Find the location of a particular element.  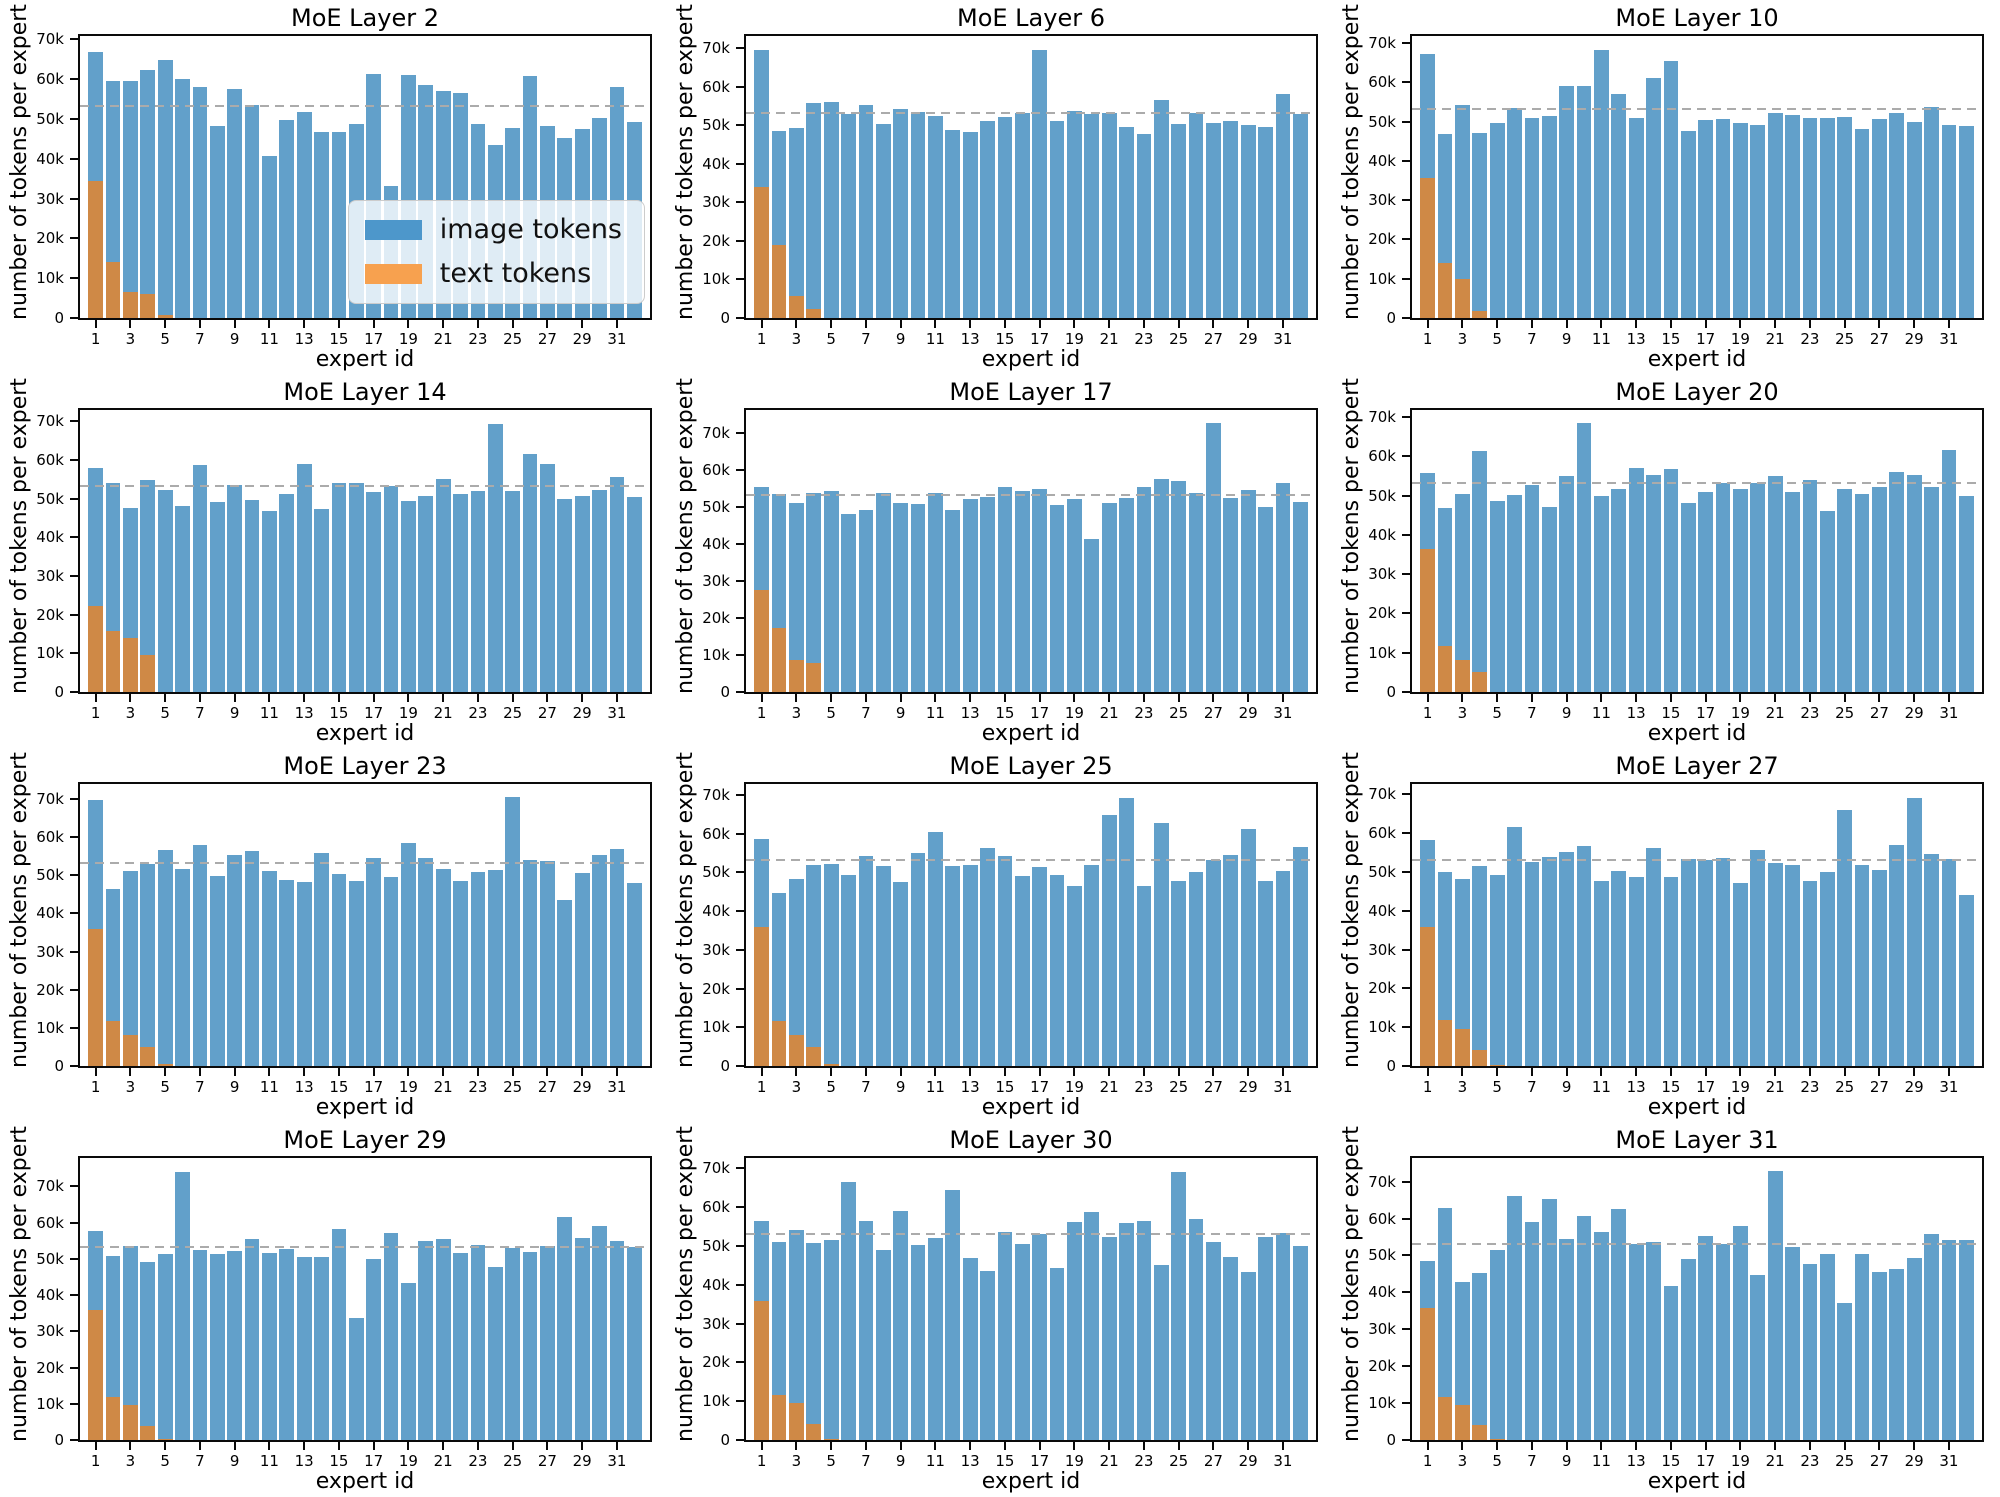

x-tick-label: 25 is located at coordinates (1179, 713).